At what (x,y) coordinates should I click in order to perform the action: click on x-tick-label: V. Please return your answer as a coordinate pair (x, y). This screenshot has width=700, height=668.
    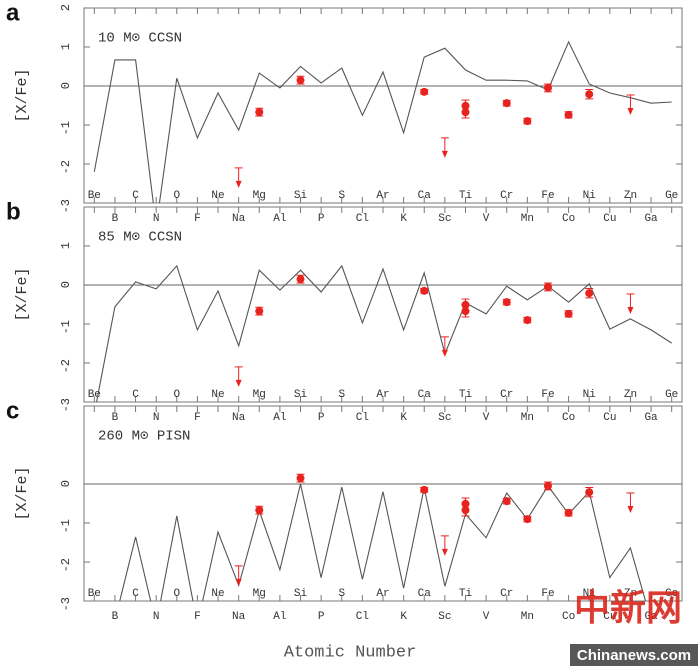
    Looking at the image, I should click on (486, 219).